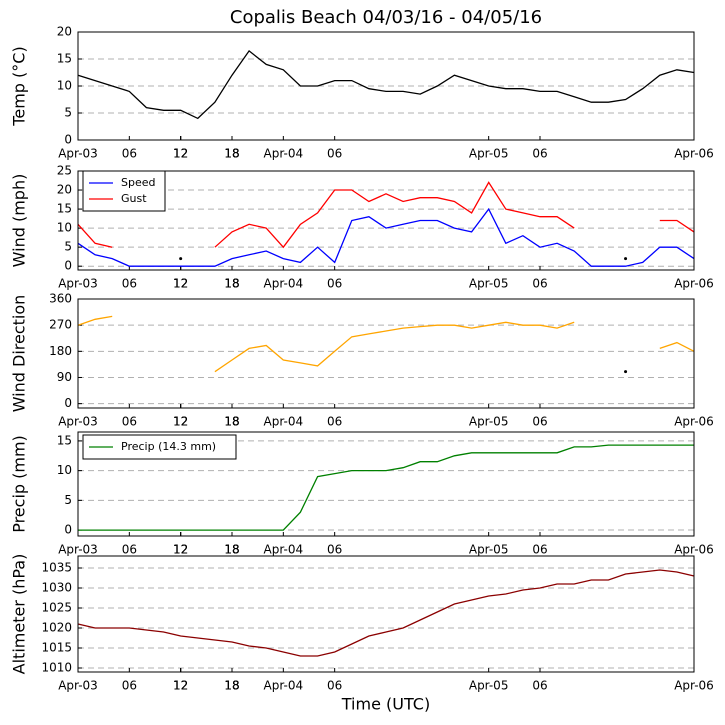 This screenshot has height=725, width=725. What do you see at coordinates (19, 221) in the screenshot?
I see `y-axis-label: Wind (mph)` at bounding box center [19, 221].